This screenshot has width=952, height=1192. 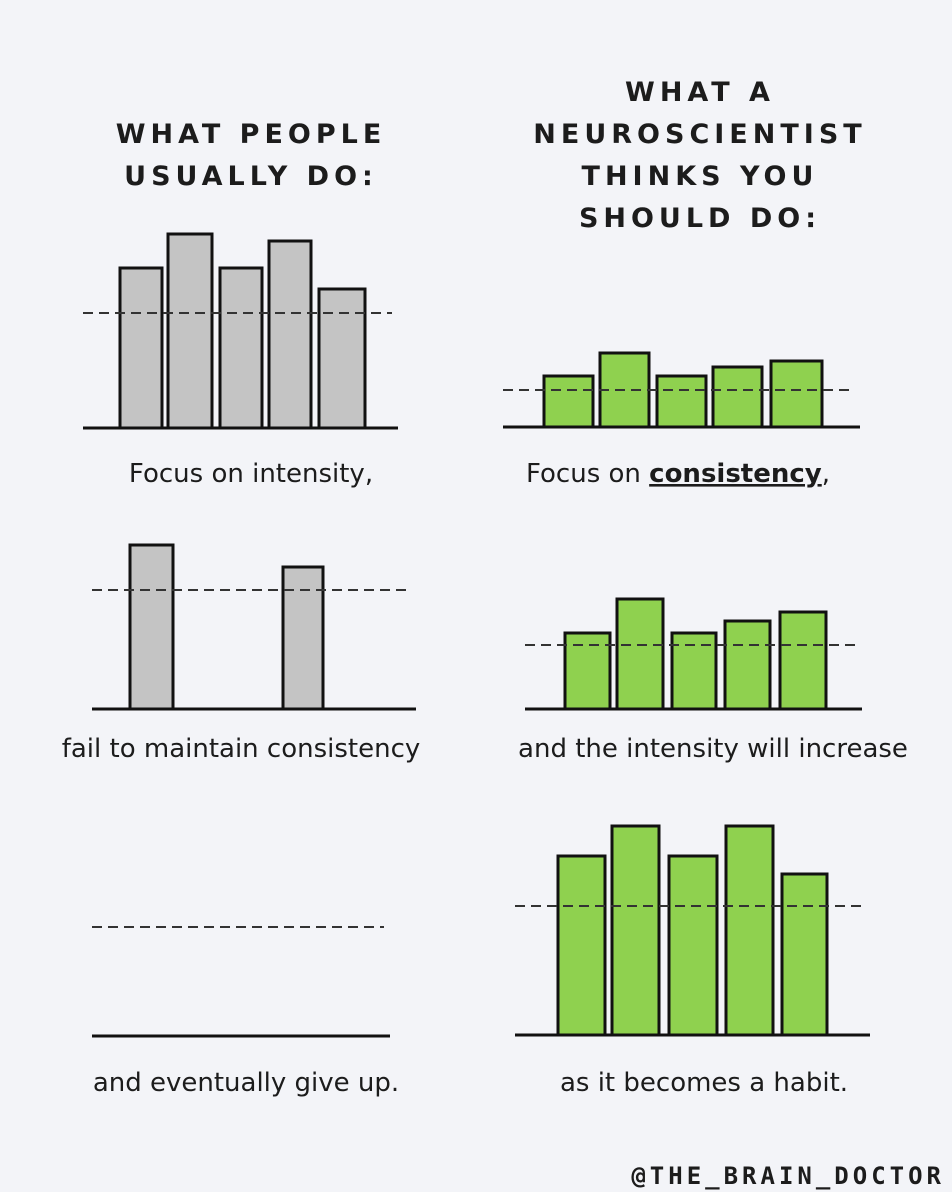 I want to click on right-heading: WHAT A, so click(x=700, y=92).